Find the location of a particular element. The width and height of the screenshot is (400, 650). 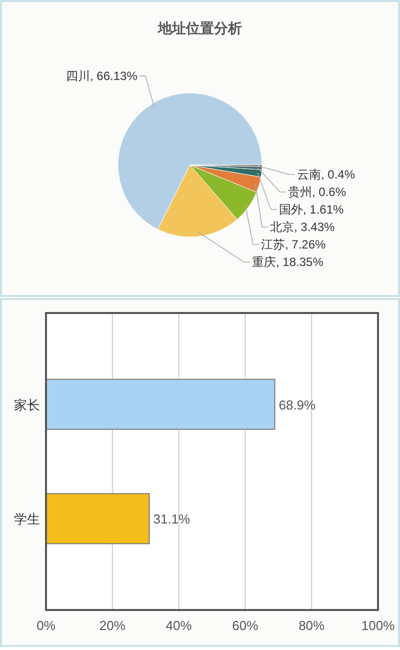

chart-title: 地址位置分析 is located at coordinates (199, 28).